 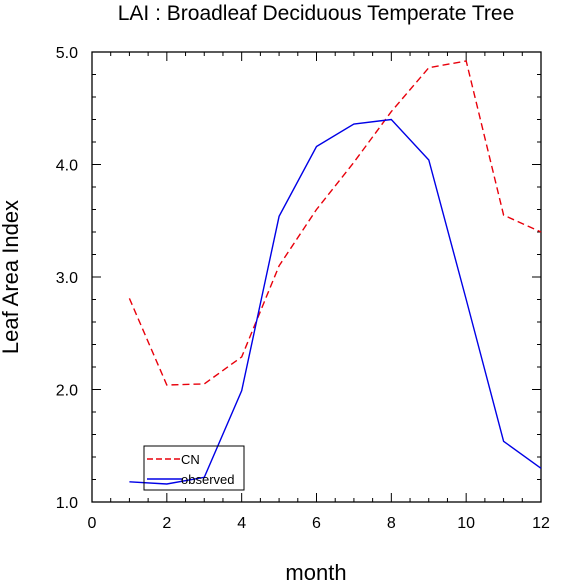 What do you see at coordinates (207, 479) in the screenshot?
I see `legend-label-observed: observed` at bounding box center [207, 479].